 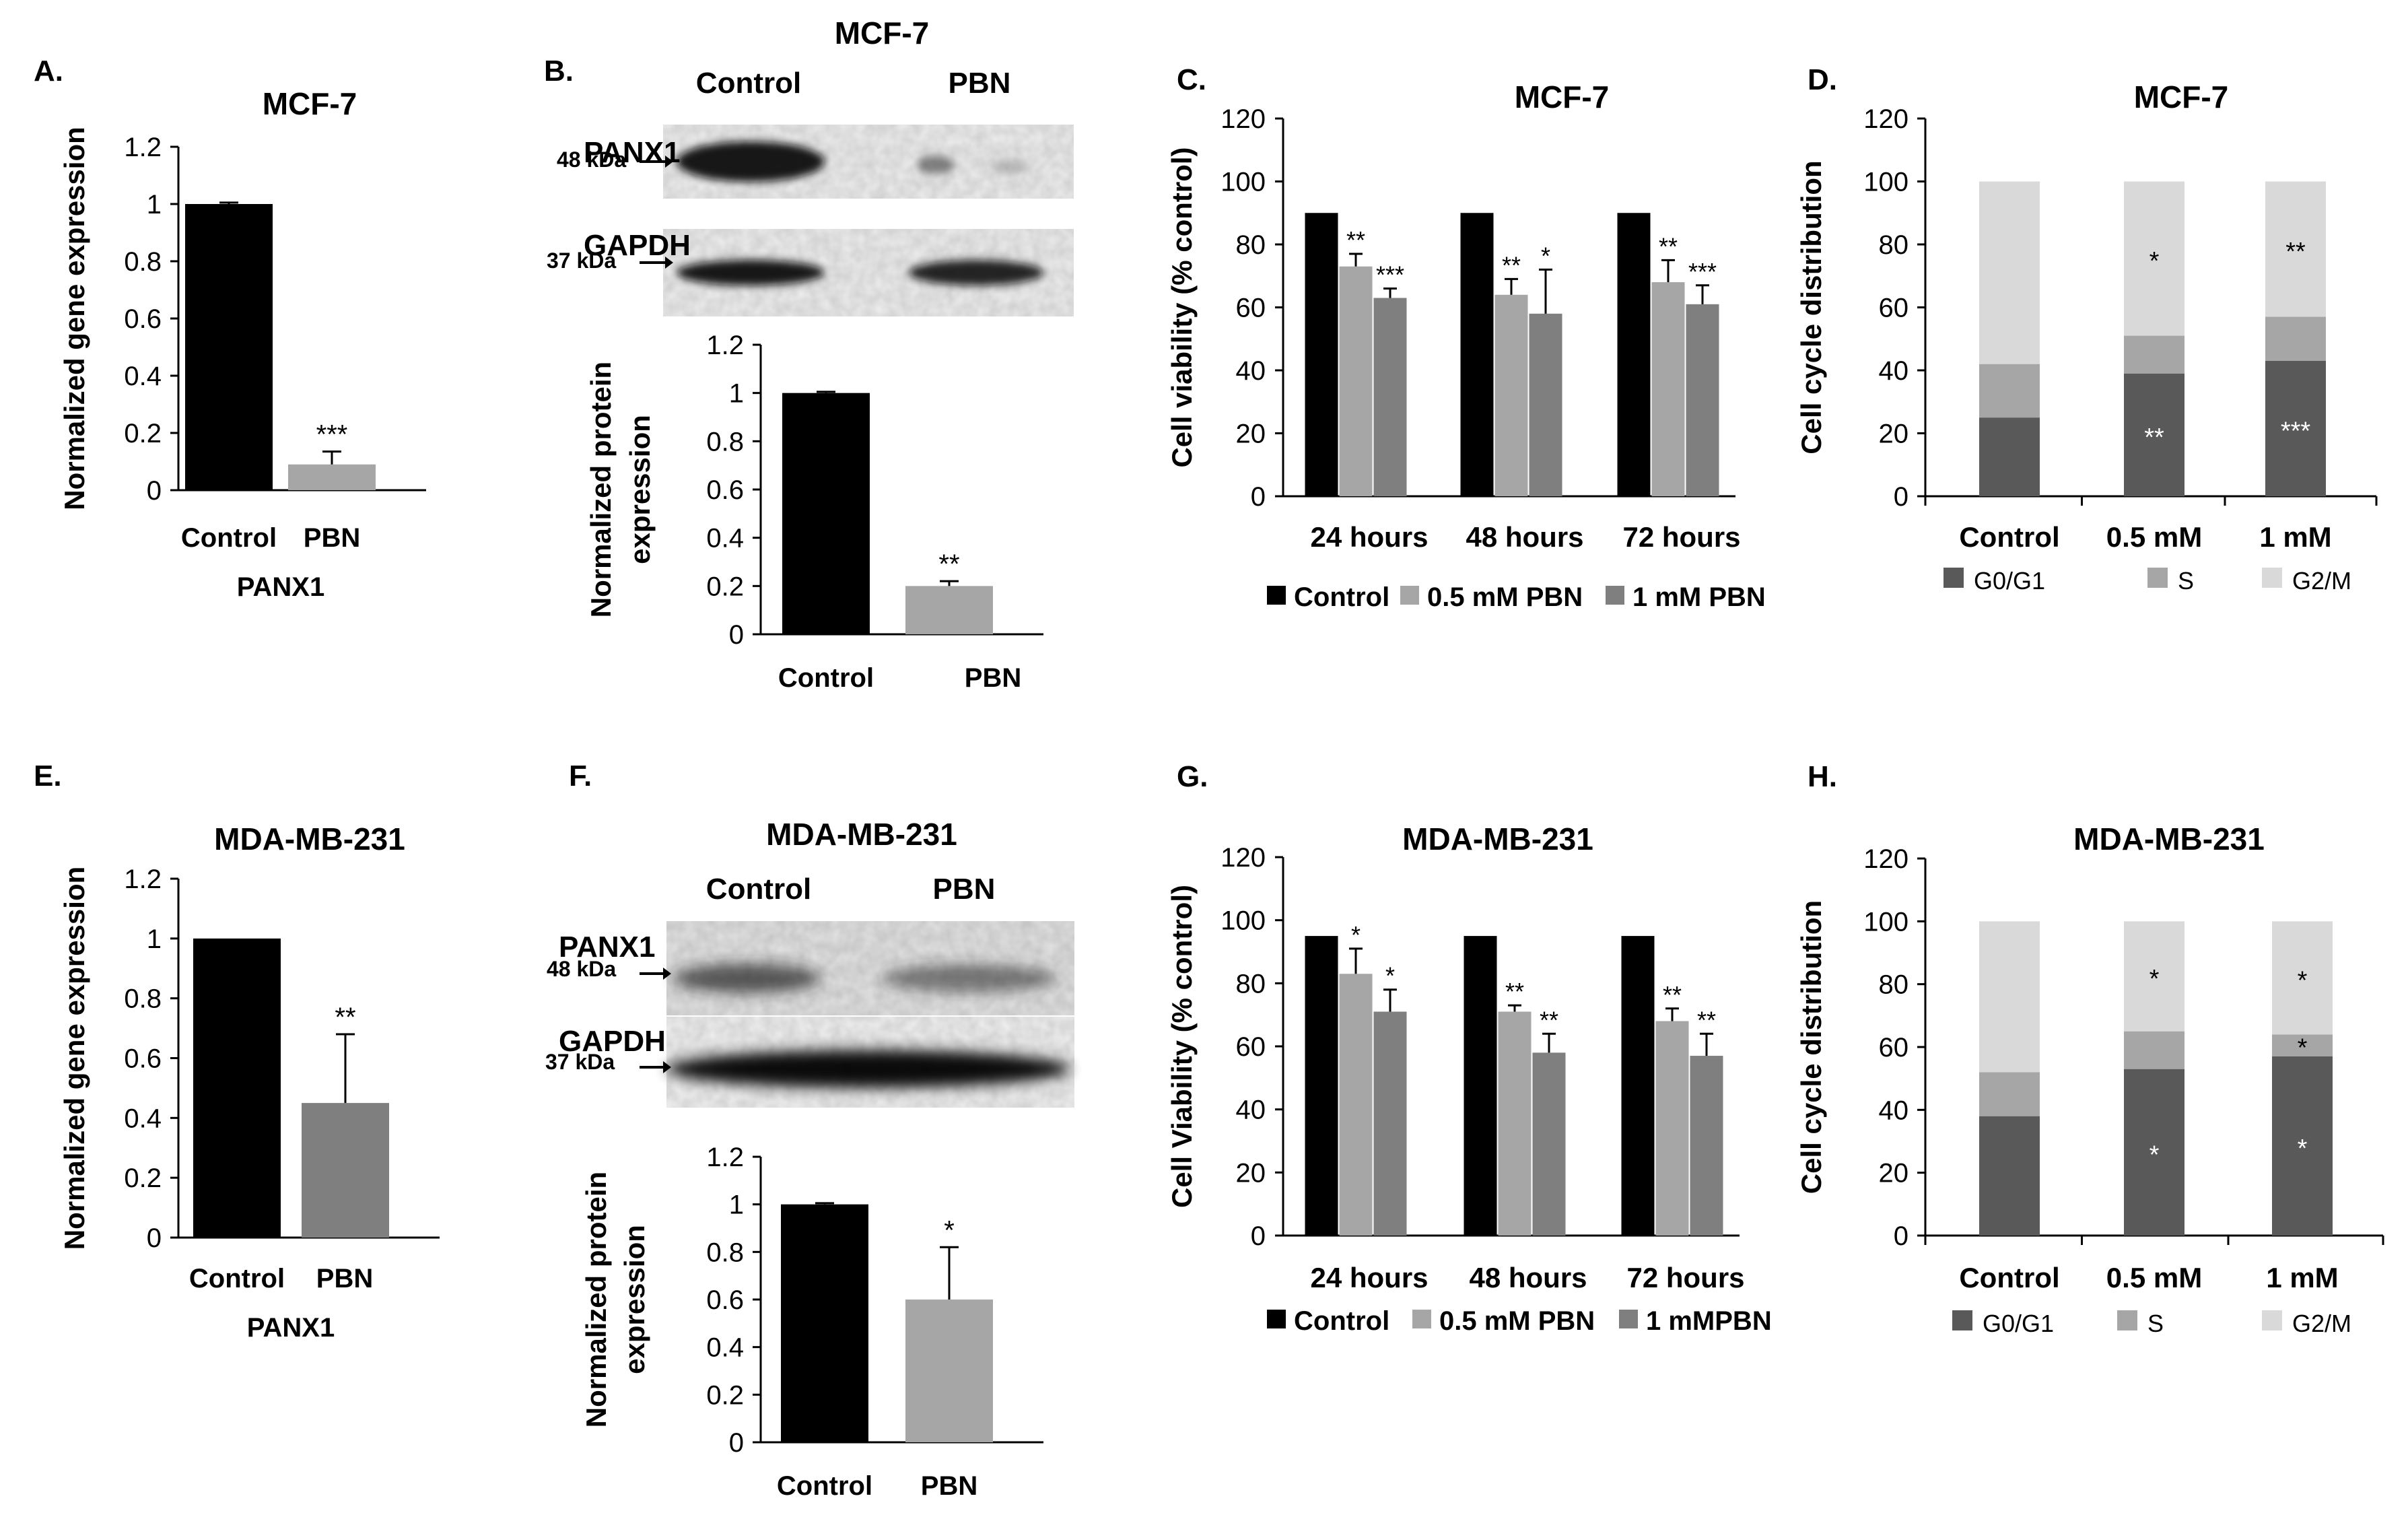 I want to click on x-tick-label: 72 hours, so click(x=1685, y=1277).